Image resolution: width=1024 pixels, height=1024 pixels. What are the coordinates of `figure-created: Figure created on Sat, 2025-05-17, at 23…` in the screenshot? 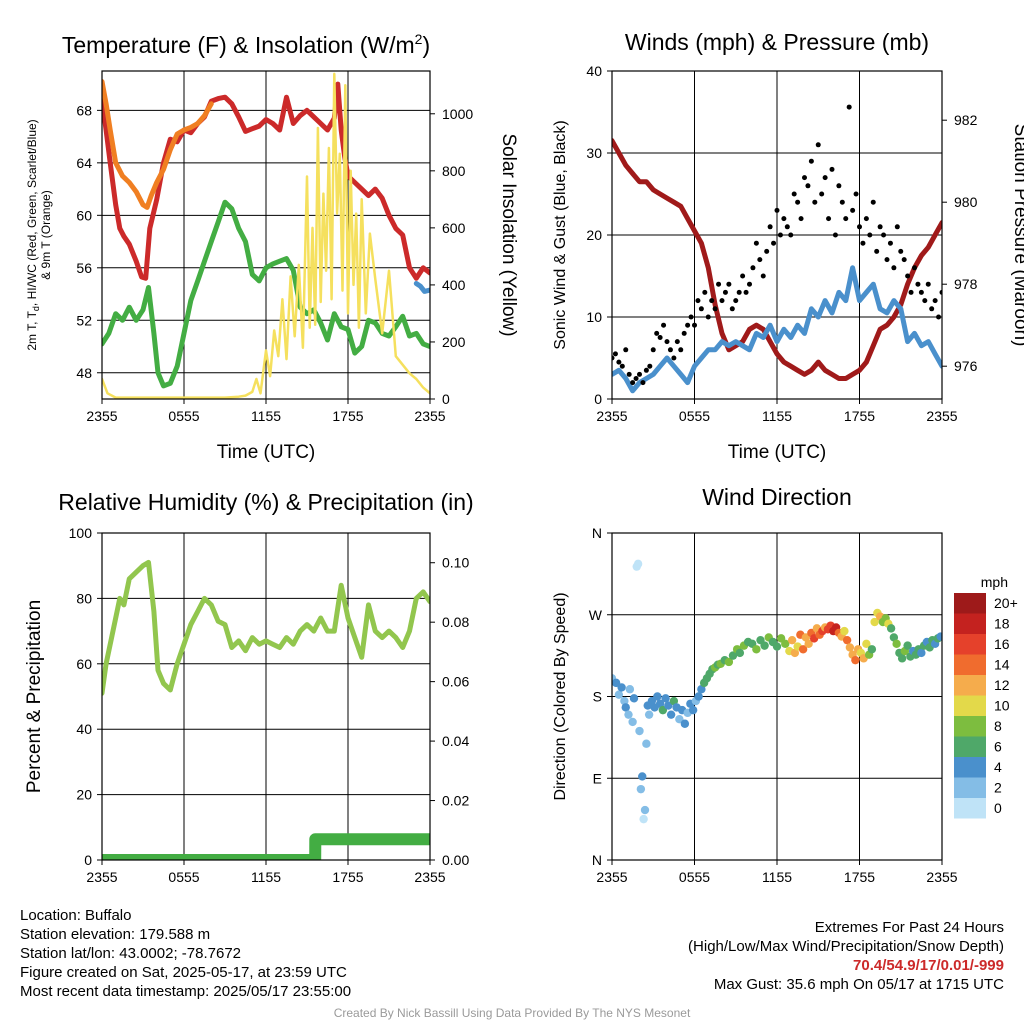 It's located at (183, 972).